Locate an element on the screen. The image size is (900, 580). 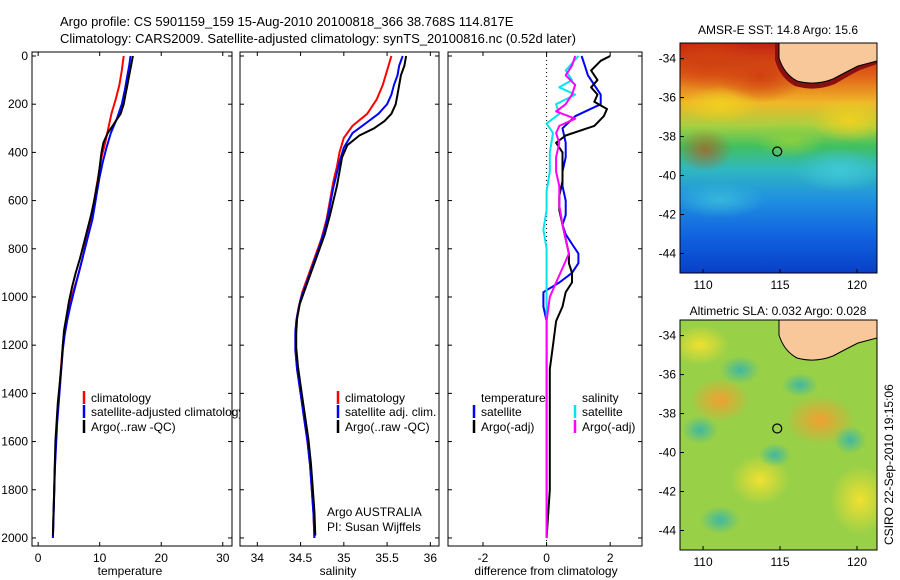
temperature-lines is located at coordinates (92, 297).